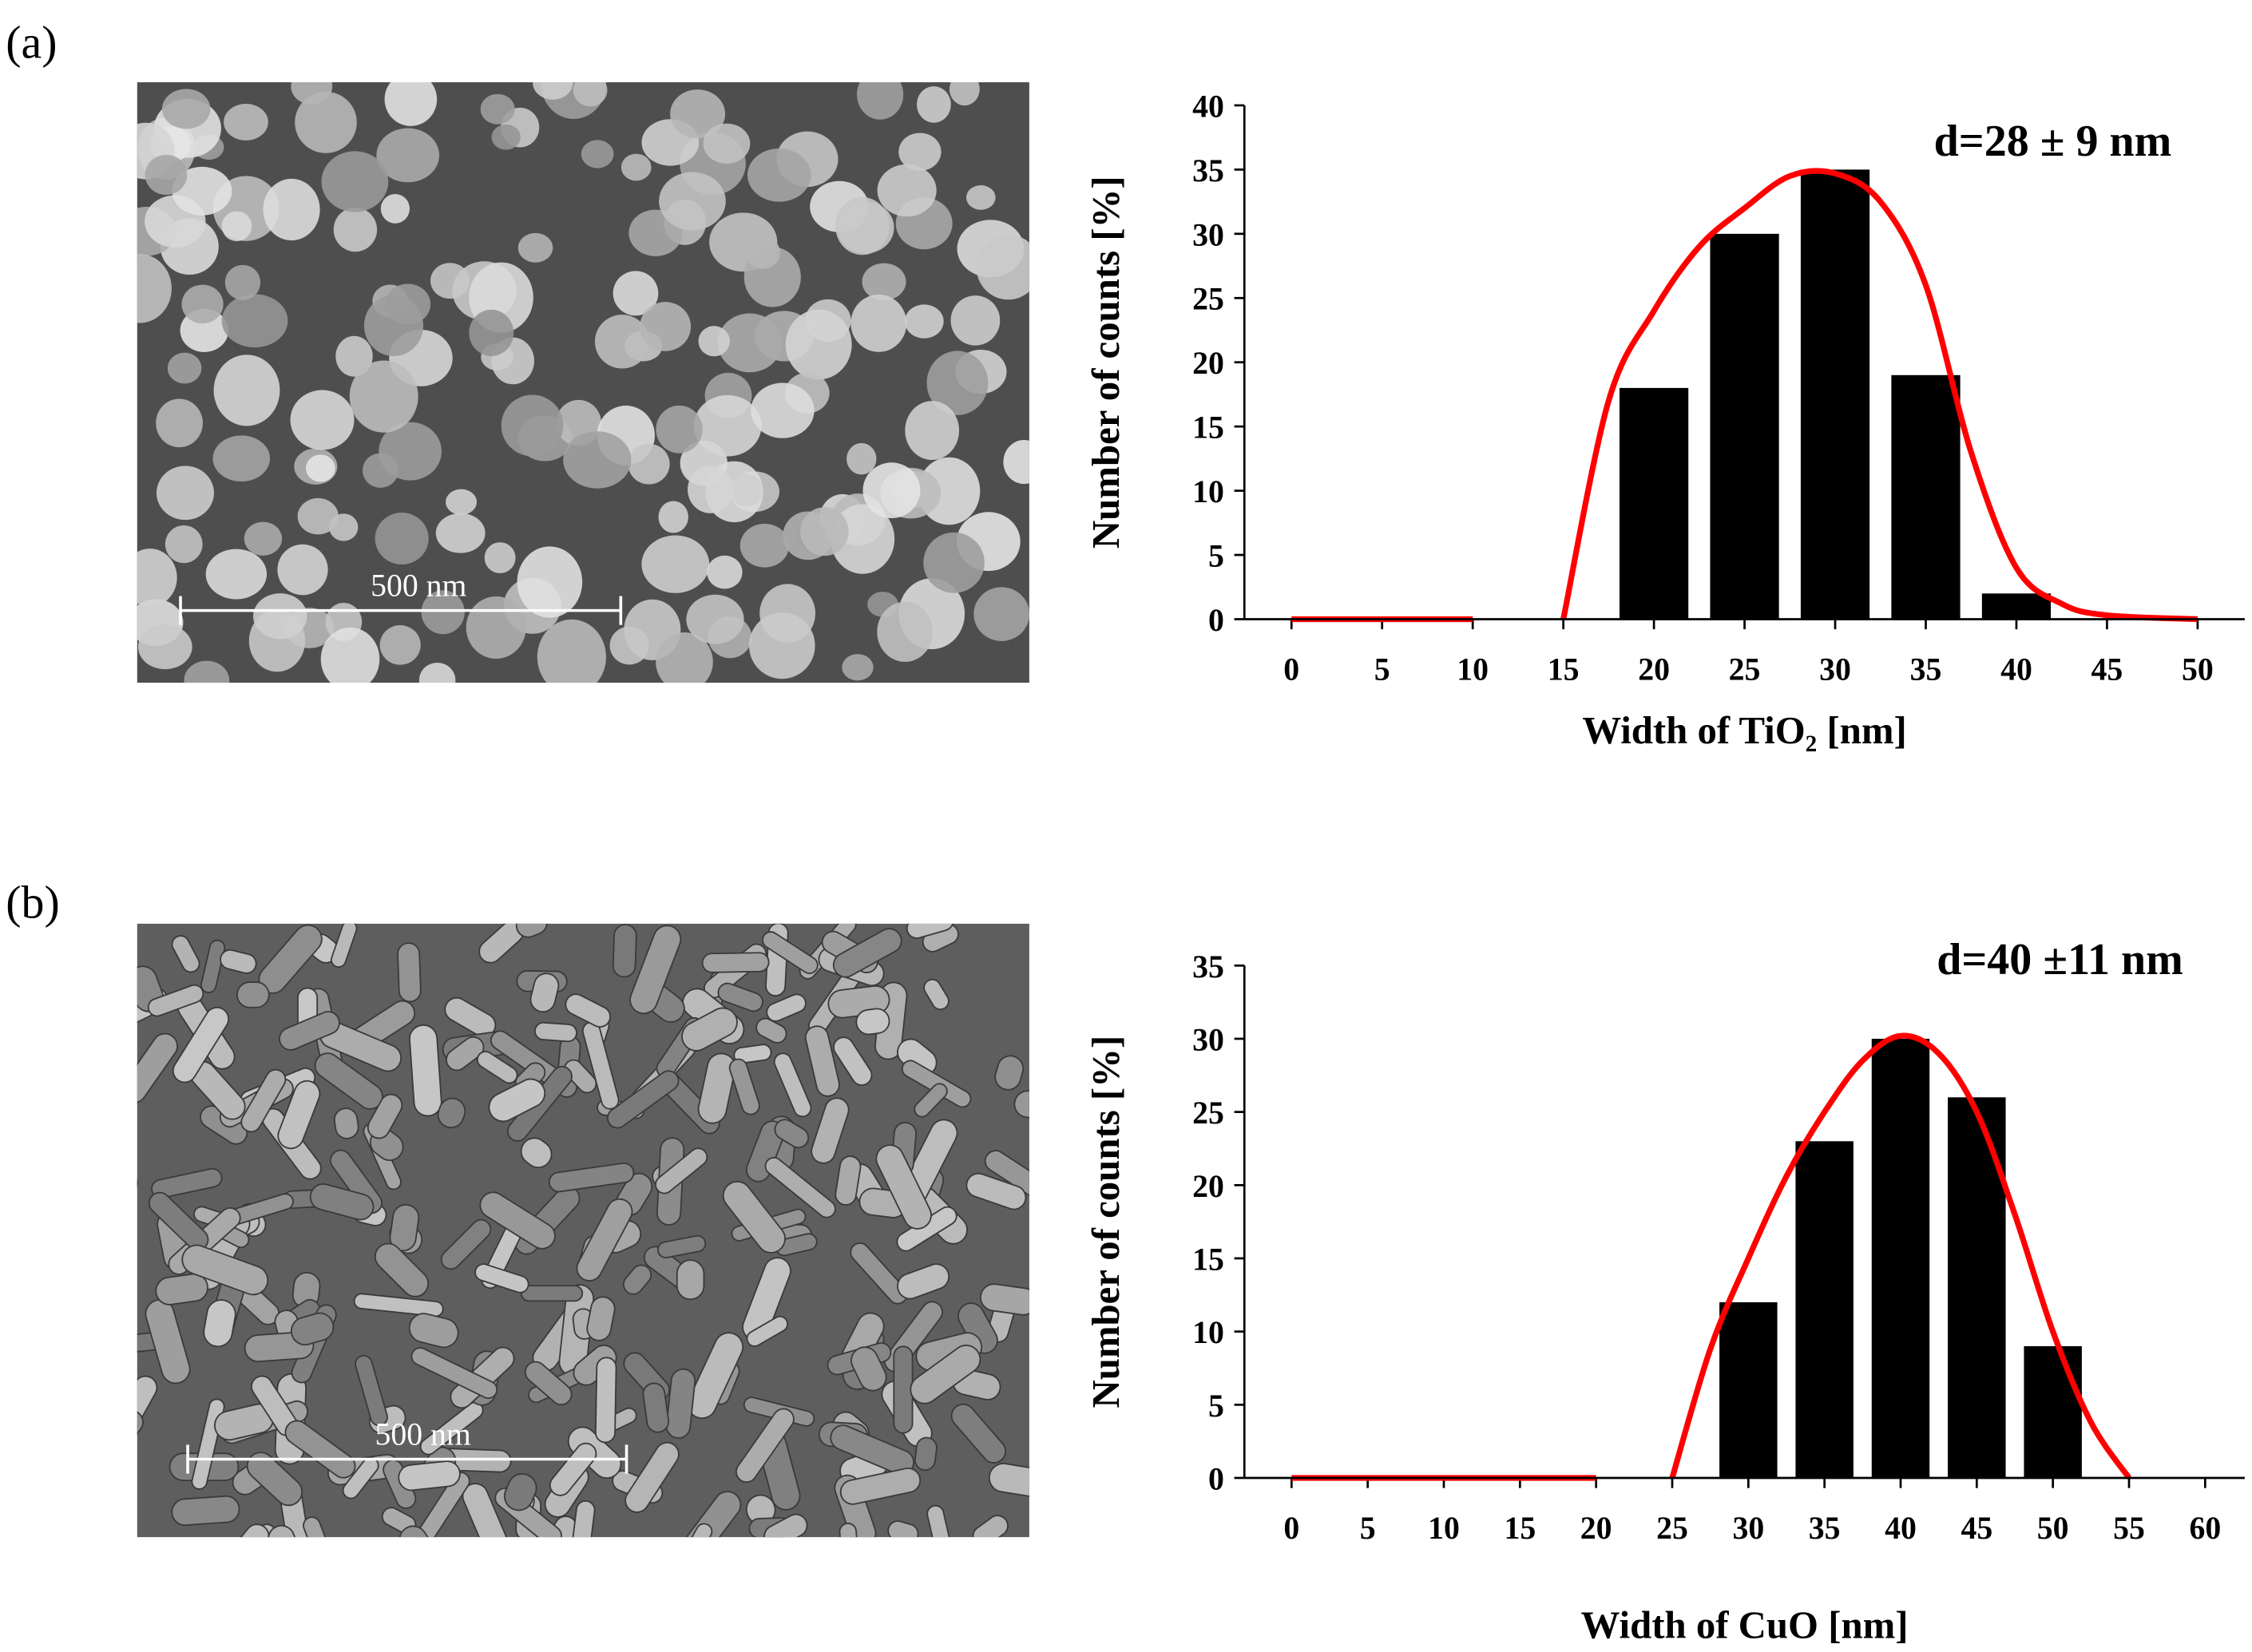 The width and height of the screenshot is (2252, 1652). What do you see at coordinates (1900, 1256) in the screenshot?
I see `fit-curve` at bounding box center [1900, 1256].